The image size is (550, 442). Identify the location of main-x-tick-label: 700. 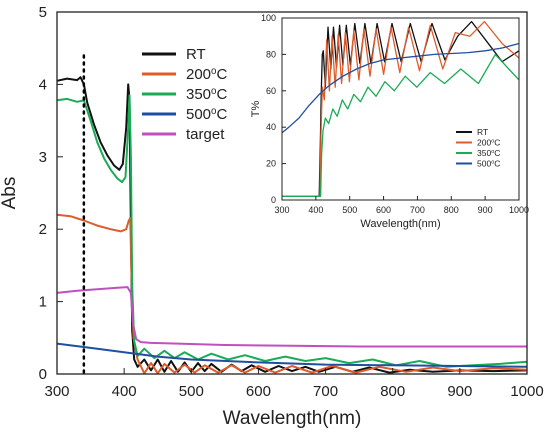
(325, 391).